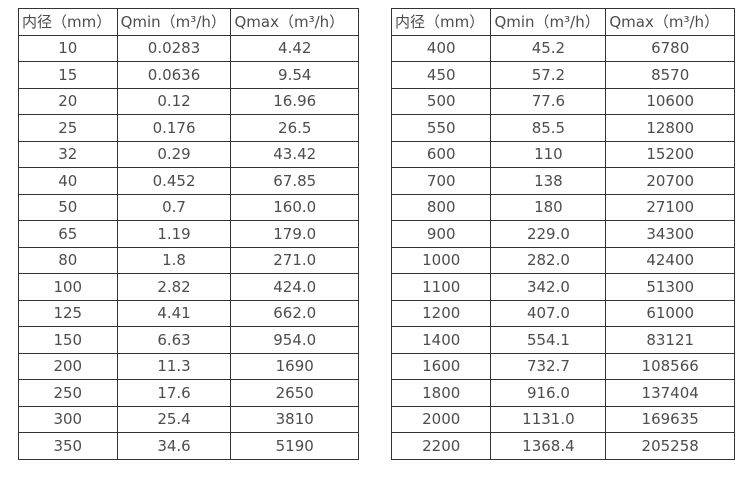 This screenshot has height=483, width=750. I want to click on table-row: 150 6.63 954.0, so click(188, 340).